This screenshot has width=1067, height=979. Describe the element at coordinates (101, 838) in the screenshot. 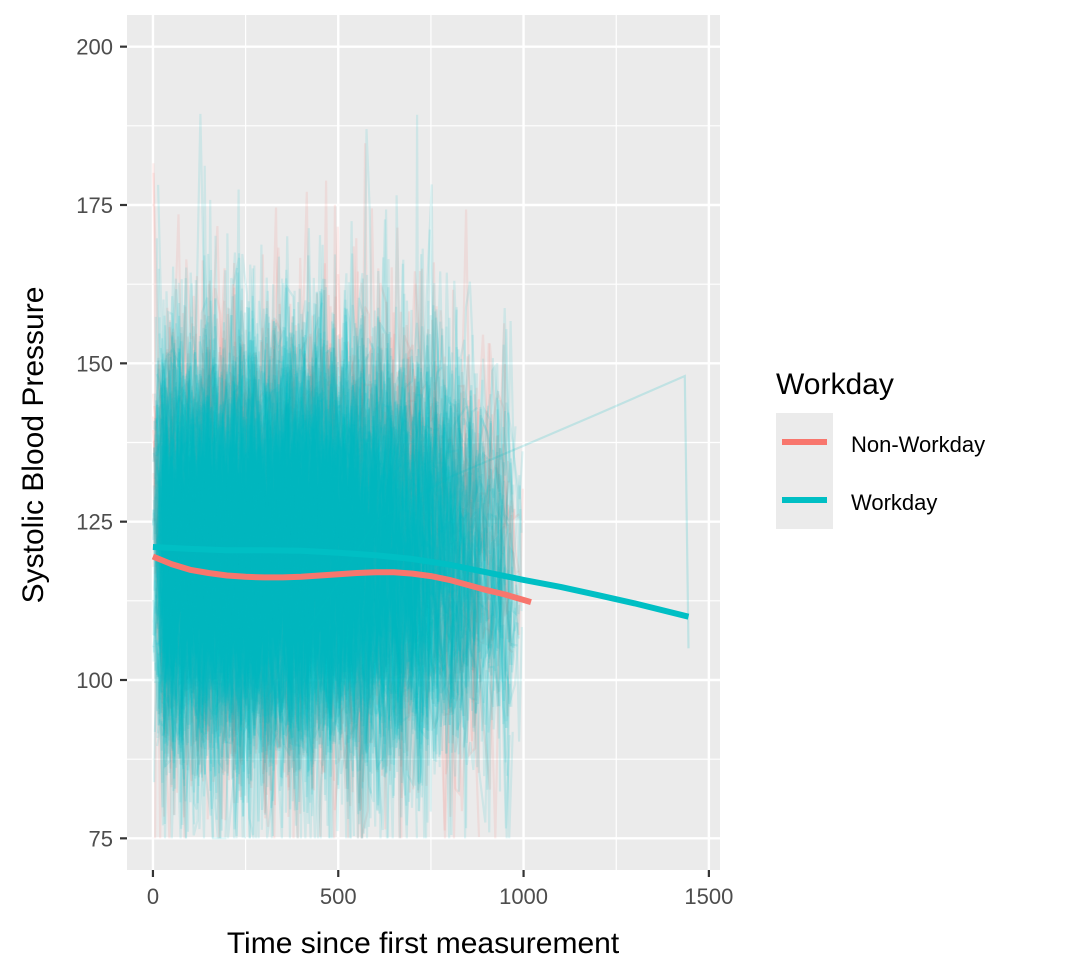

I see `y-tick-label: 75` at that location.